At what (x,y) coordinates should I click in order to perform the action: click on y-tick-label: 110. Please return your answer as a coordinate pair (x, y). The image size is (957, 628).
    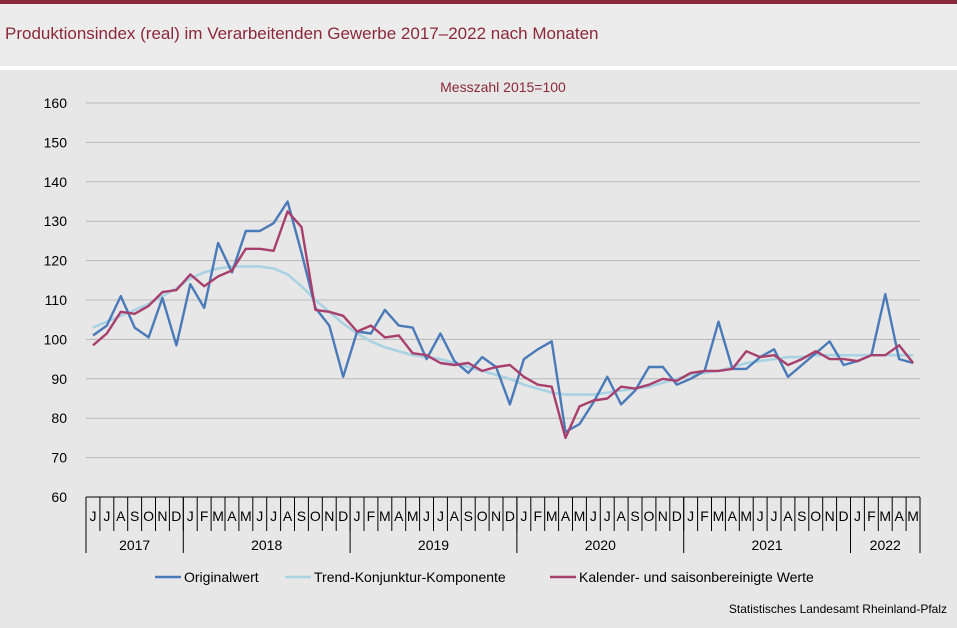
    Looking at the image, I should click on (56, 300).